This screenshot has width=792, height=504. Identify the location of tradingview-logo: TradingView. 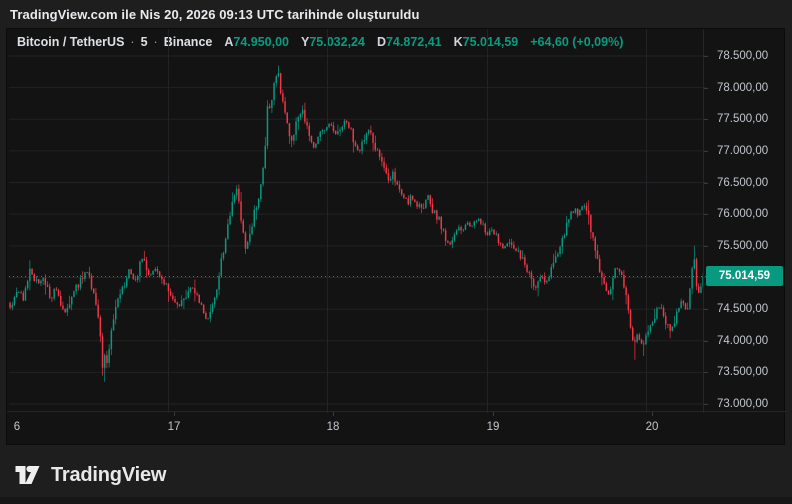
(89, 475).